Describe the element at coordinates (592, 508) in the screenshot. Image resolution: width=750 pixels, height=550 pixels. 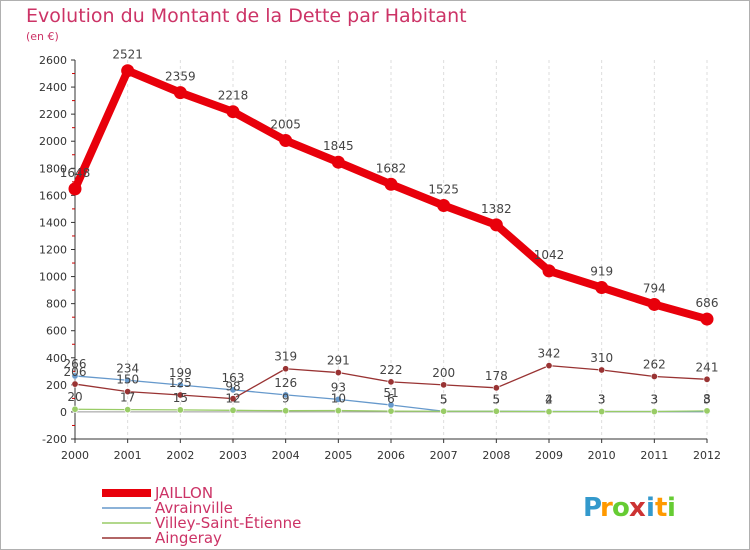
I see `logo-char: P` at that location.